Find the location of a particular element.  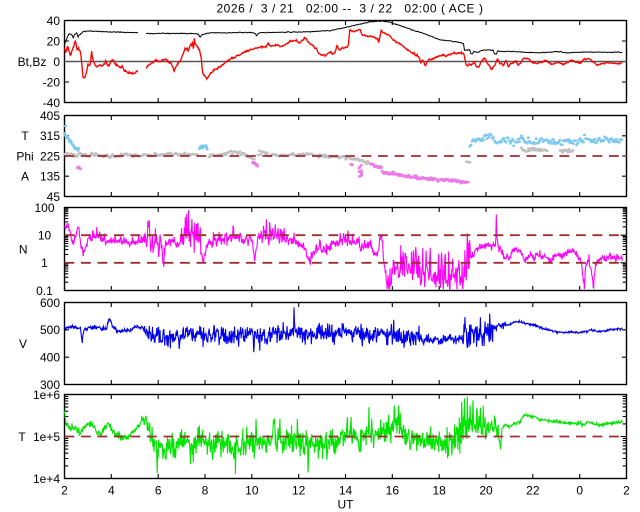

svg-text: 16 is located at coordinates (393, 490).